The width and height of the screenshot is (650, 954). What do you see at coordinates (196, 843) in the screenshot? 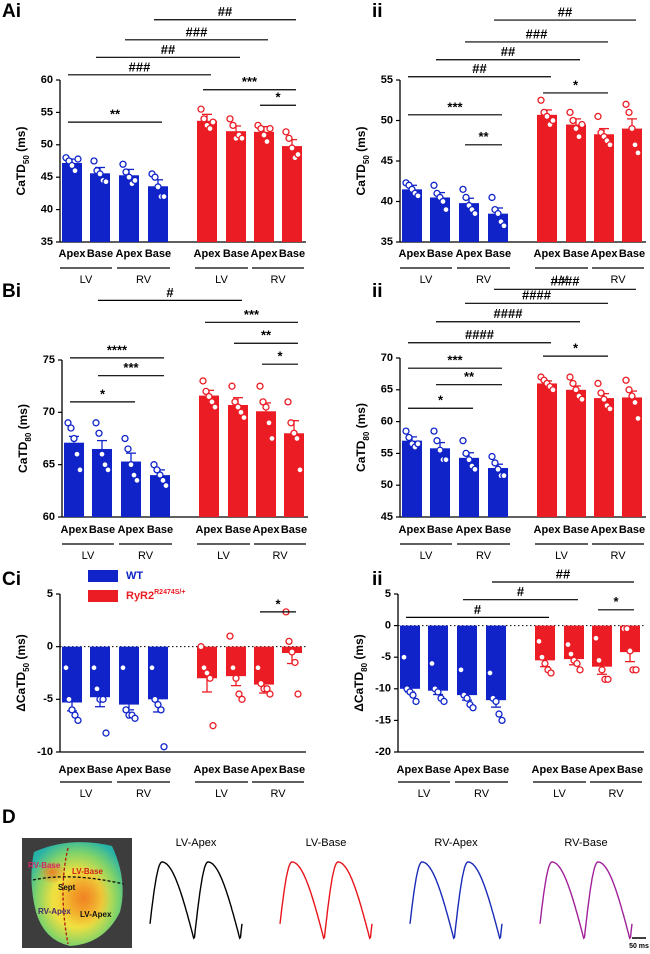
I see `trace-title: LV-Apex` at bounding box center [196, 843].